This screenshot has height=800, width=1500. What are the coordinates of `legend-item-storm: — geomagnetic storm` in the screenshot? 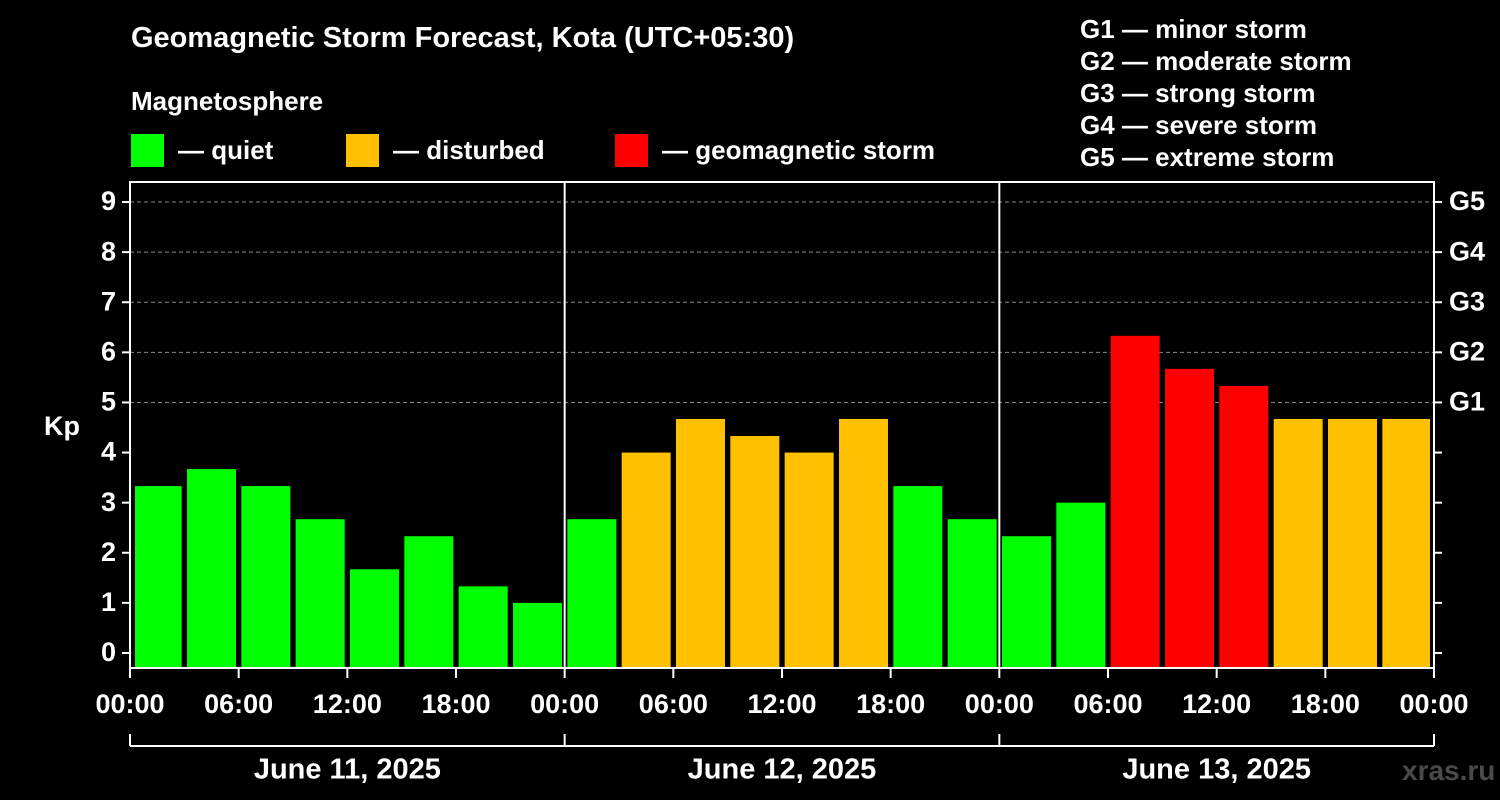 It's located at (775, 150).